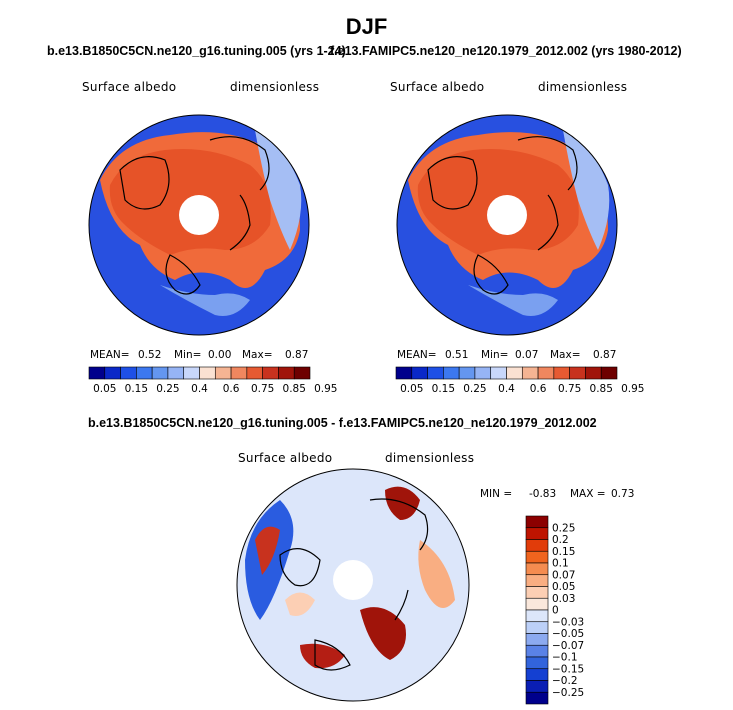  What do you see at coordinates (275, 87) in the screenshot?
I see `panel1-units: dimensionless` at bounding box center [275, 87].